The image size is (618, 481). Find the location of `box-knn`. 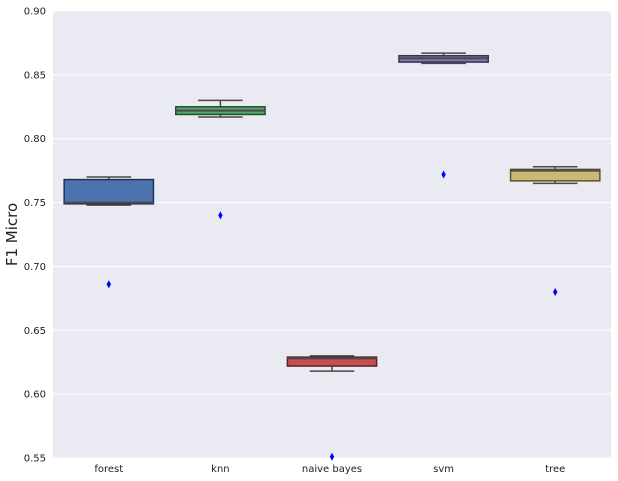

box-knn is located at coordinates (220, 159).